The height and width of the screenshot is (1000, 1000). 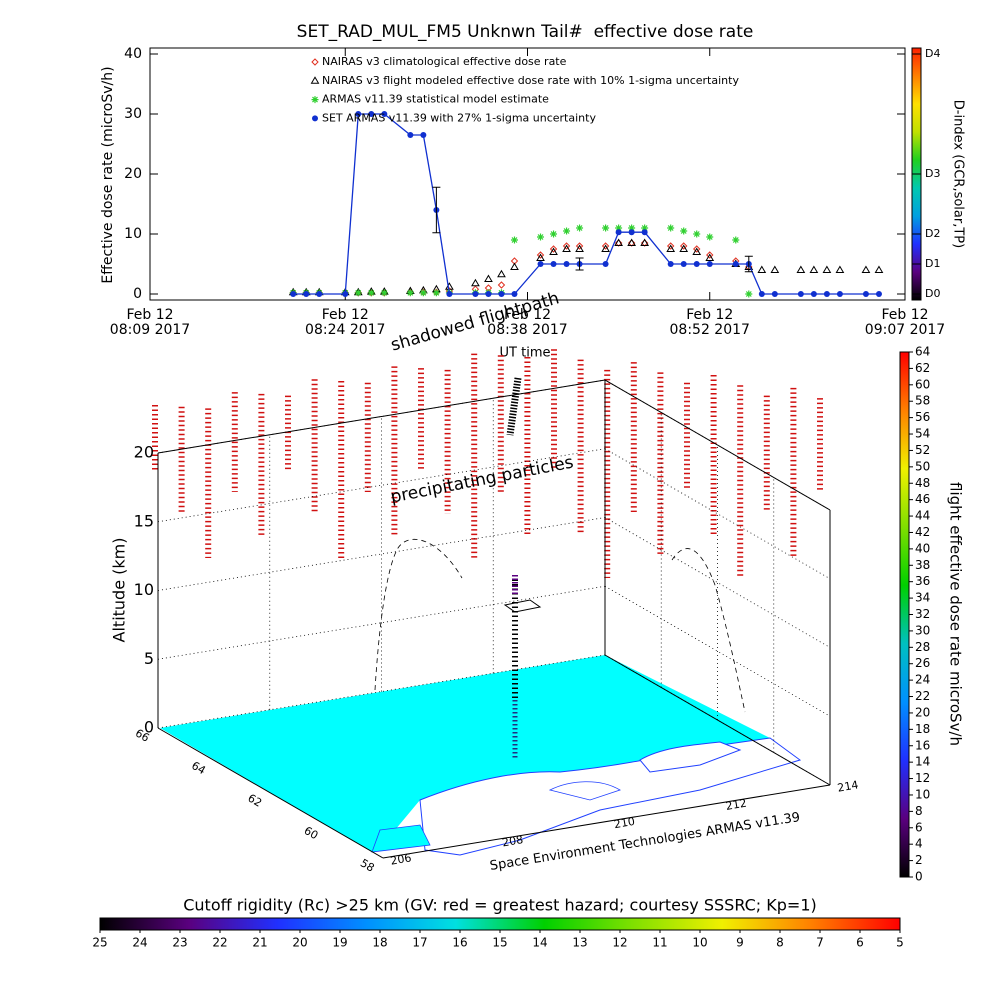 I want to click on map-sea, so click(x=465, y=753).